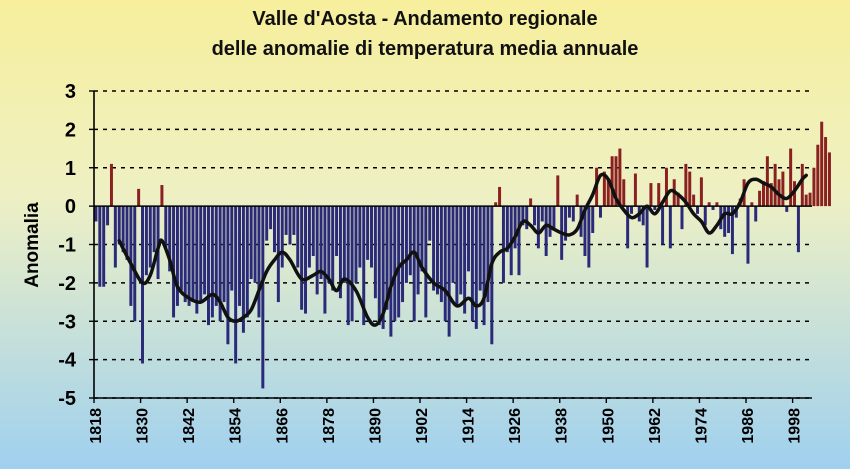 Image resolution: width=850 pixels, height=469 pixels. I want to click on y-tick-label: -3, so click(67, 322).